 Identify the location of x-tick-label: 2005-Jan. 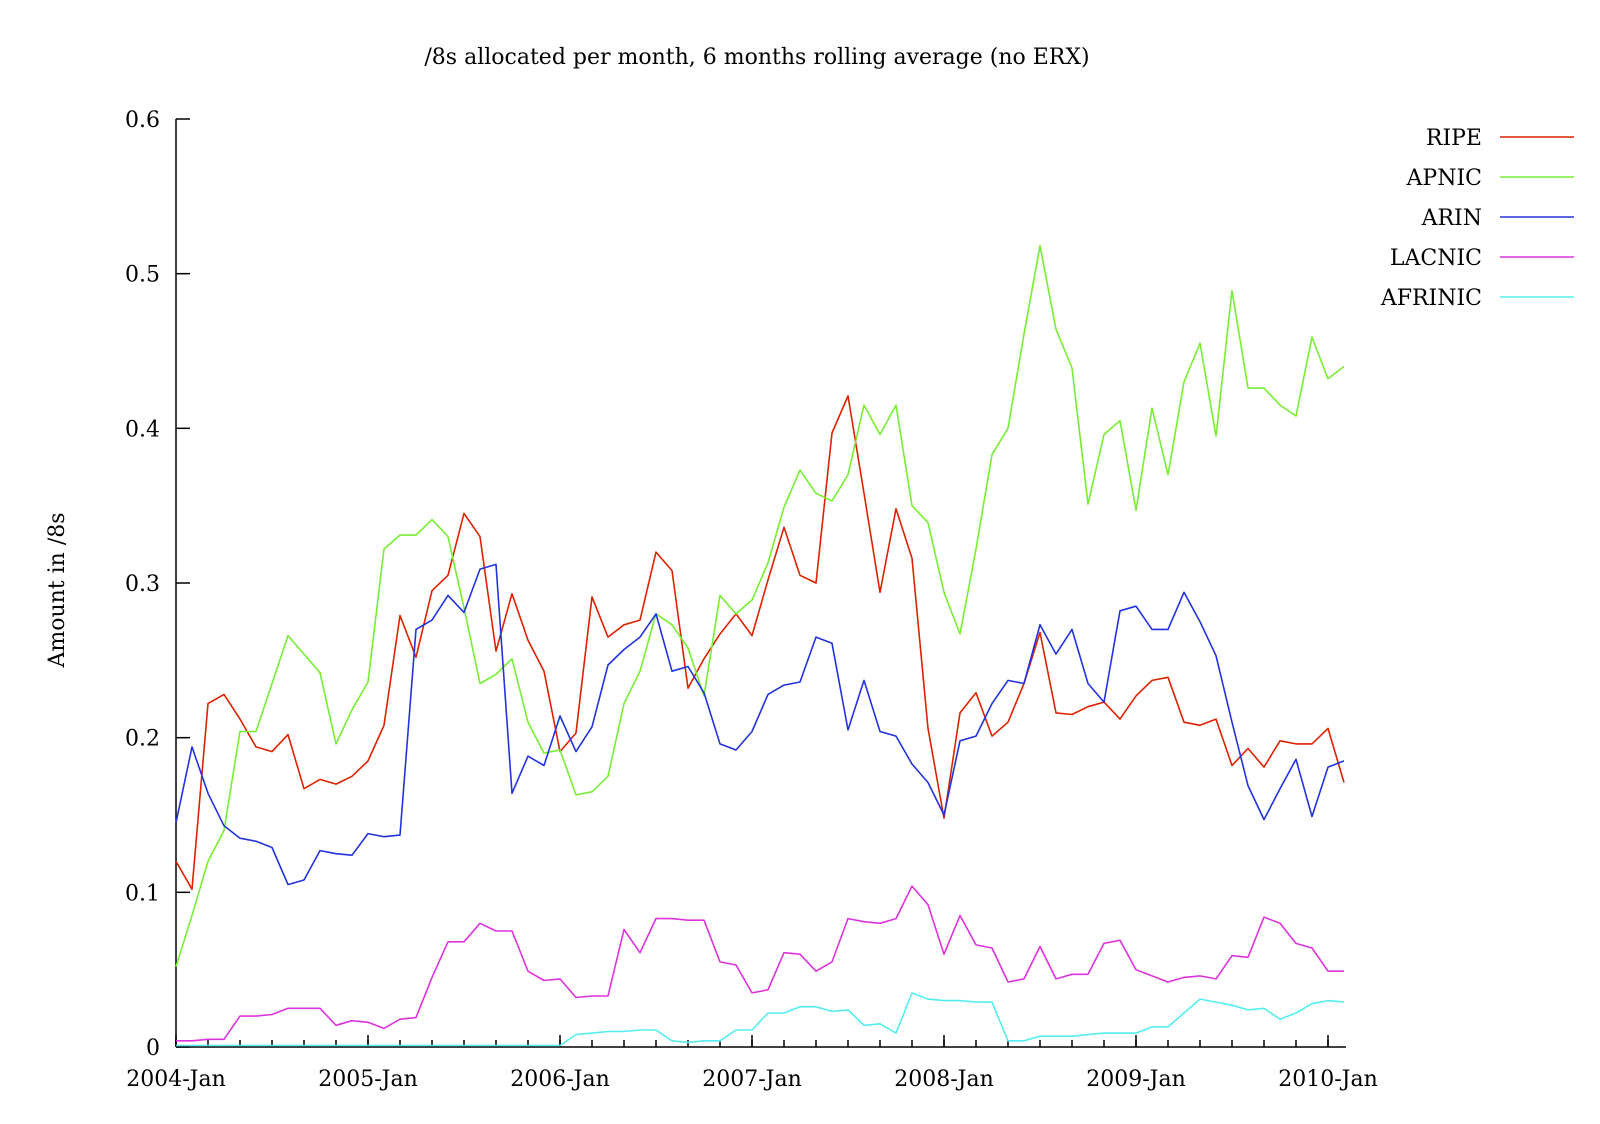
(368, 1079).